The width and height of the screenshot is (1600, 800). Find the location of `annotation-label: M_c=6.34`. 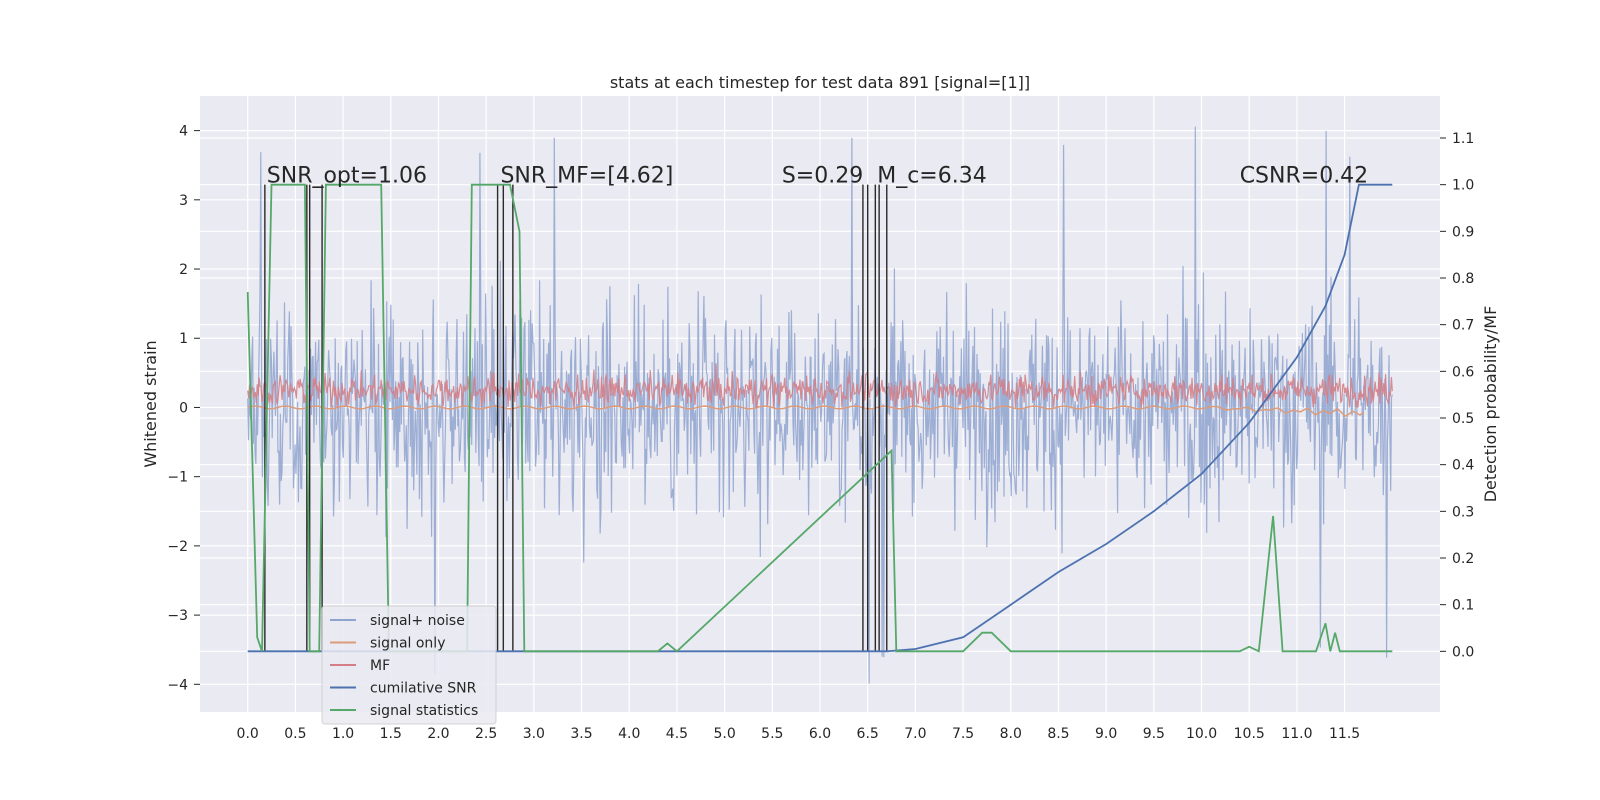

annotation-label: M_c=6.34 is located at coordinates (932, 176).